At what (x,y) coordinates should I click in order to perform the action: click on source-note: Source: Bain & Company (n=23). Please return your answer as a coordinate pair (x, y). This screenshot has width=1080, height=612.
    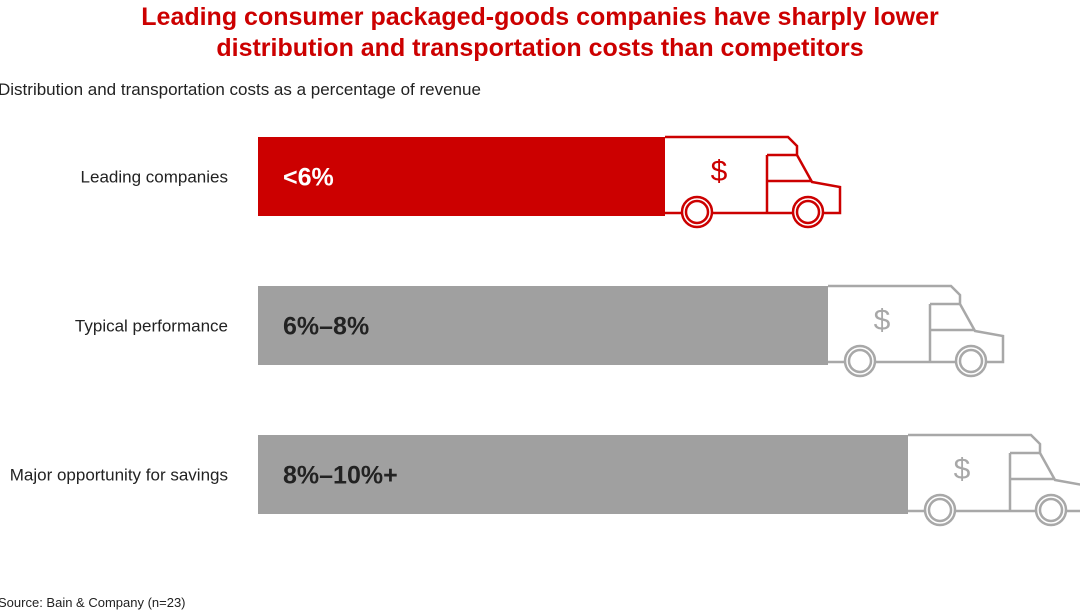
    Looking at the image, I should click on (93, 602).